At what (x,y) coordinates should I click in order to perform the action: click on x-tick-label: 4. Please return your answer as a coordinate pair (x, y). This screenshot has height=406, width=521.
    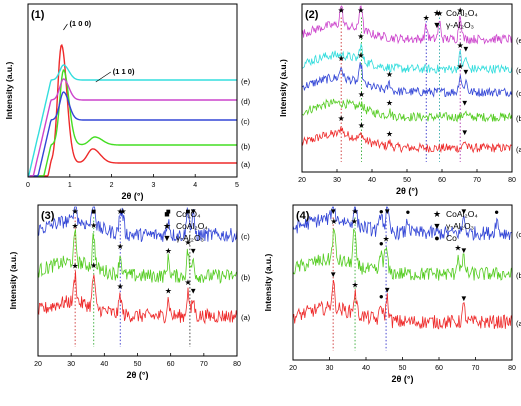
    Looking at the image, I should click on (195, 185).